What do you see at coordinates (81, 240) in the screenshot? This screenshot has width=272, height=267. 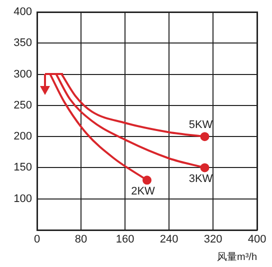 I see `x-tick-label: 80` at bounding box center [81, 240].